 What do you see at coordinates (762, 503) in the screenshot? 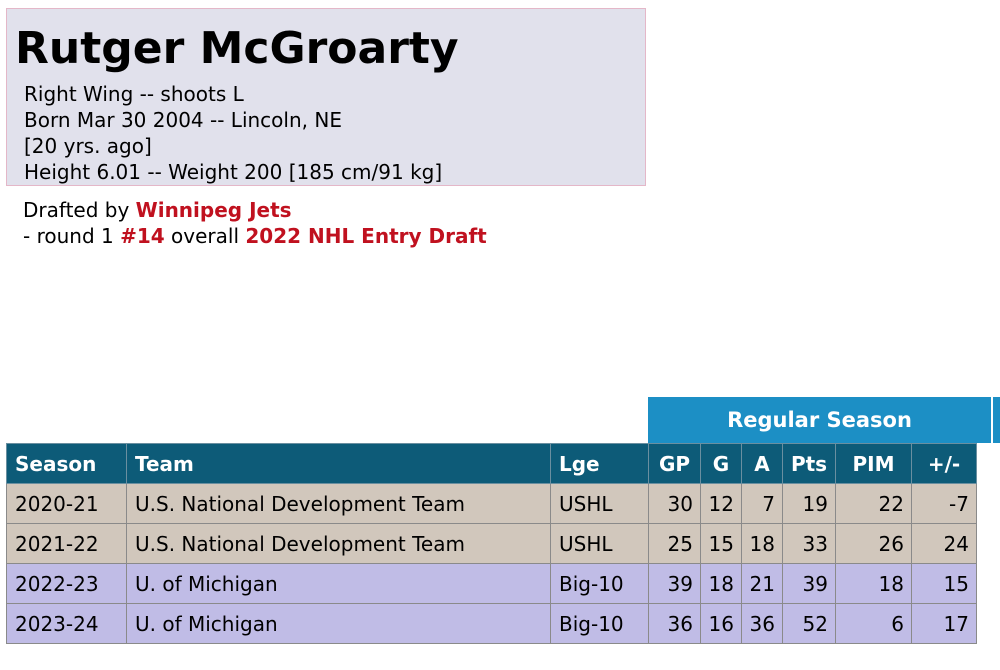
I see `cell-a: 7` at bounding box center [762, 503].